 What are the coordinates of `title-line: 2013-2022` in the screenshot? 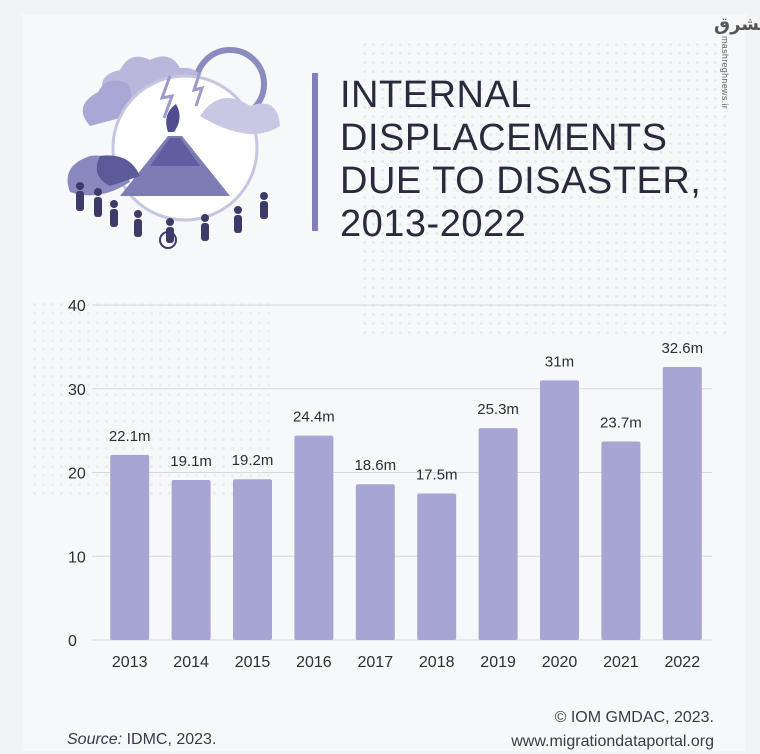 It's located at (433, 224).